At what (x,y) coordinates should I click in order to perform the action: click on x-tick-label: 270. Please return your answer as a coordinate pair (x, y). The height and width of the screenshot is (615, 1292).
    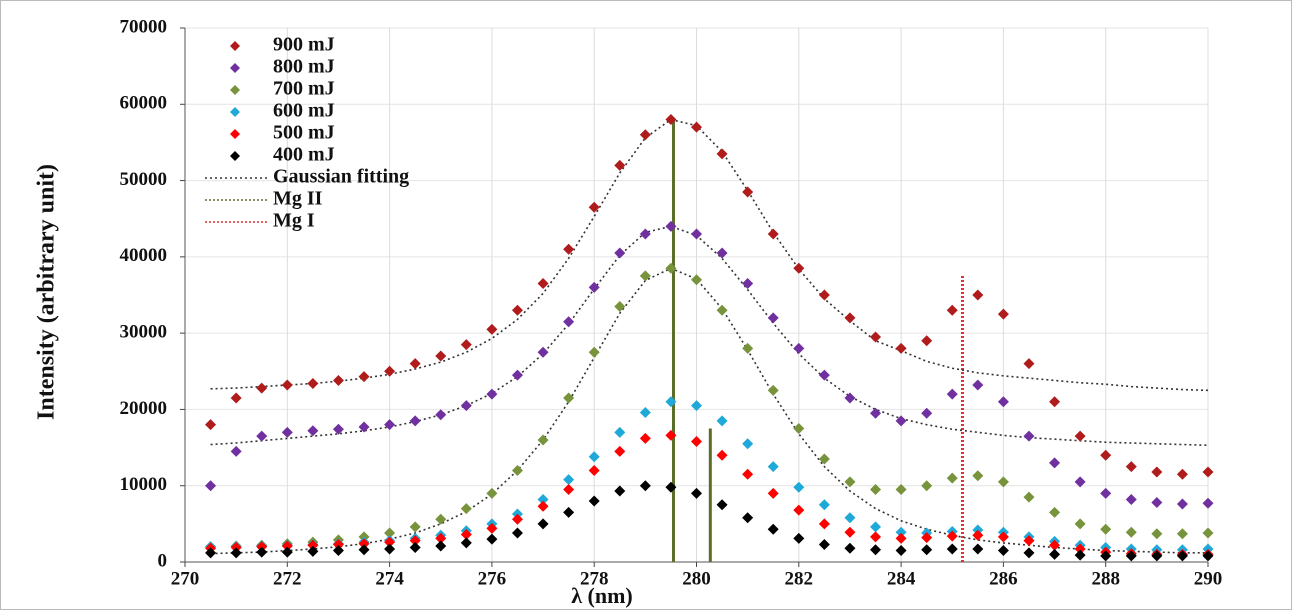
    Looking at the image, I should click on (185, 578).